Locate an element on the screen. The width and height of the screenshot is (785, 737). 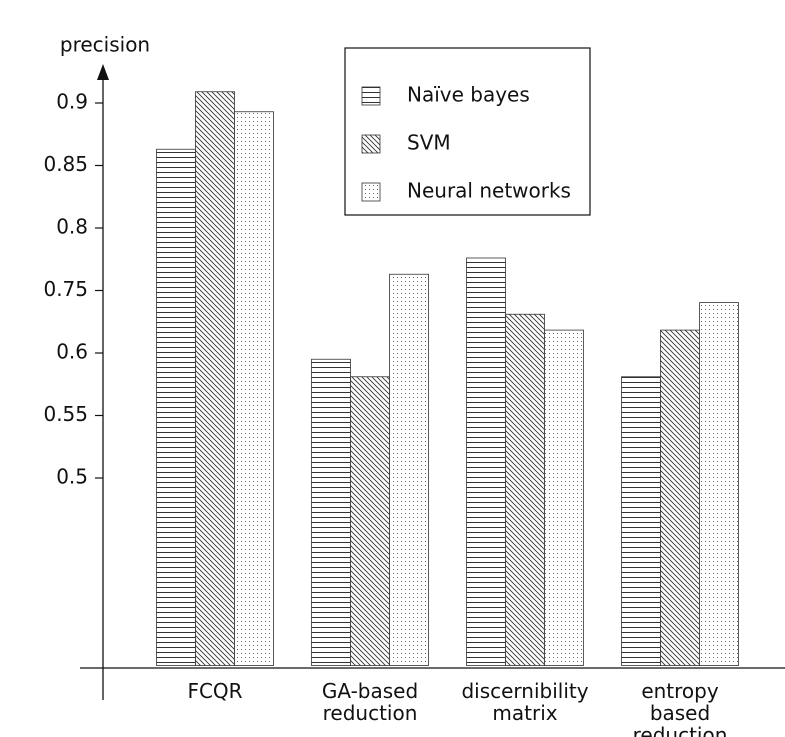
x-tick-label: entropy based reduction is located at coordinates (680, 708).